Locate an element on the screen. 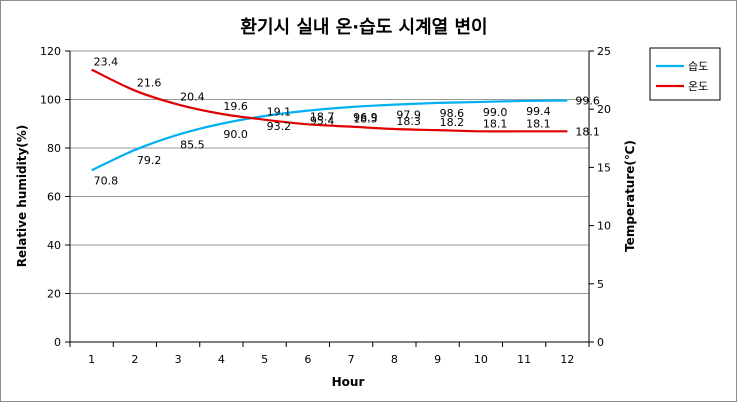 Image resolution: width=737 pixels, height=402 pixels. x-tick-label: 2 is located at coordinates (134, 359).